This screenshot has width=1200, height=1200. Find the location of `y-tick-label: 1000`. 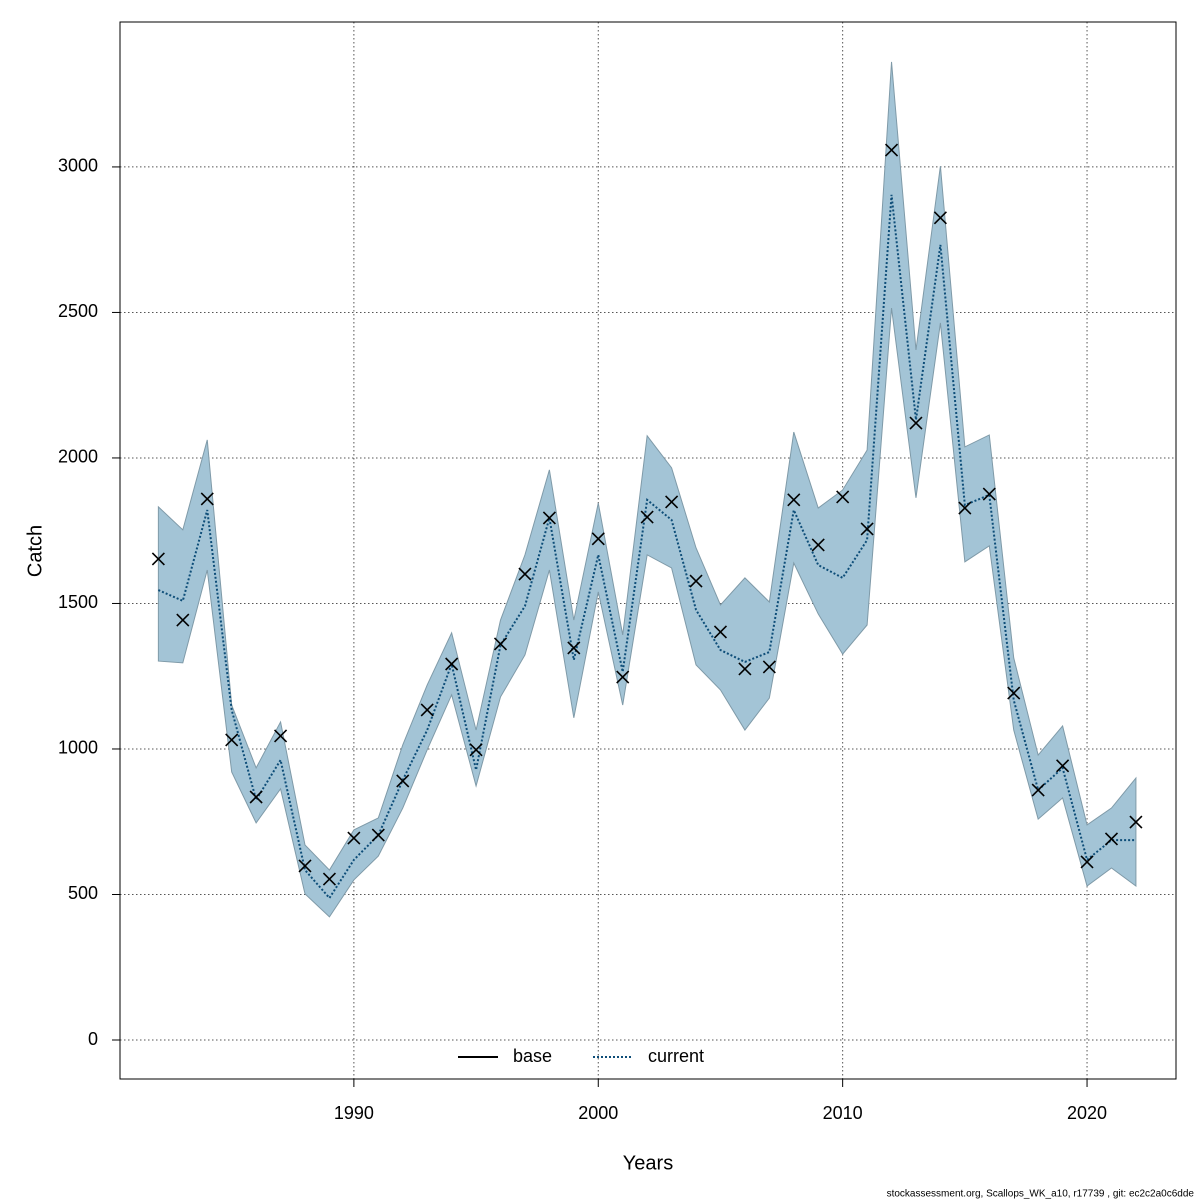

y-tick-label: 1000 is located at coordinates (78, 748).